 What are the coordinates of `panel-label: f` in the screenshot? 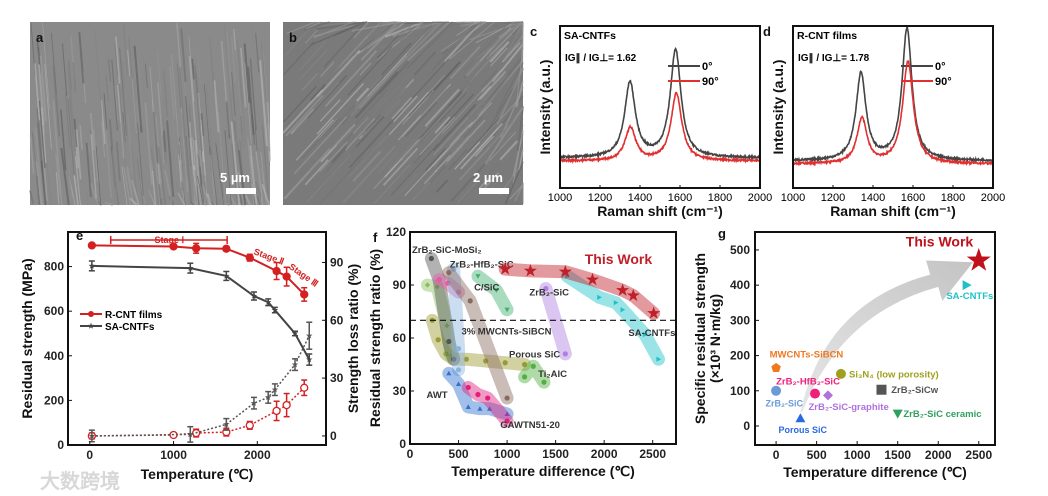 It's located at (375, 237).